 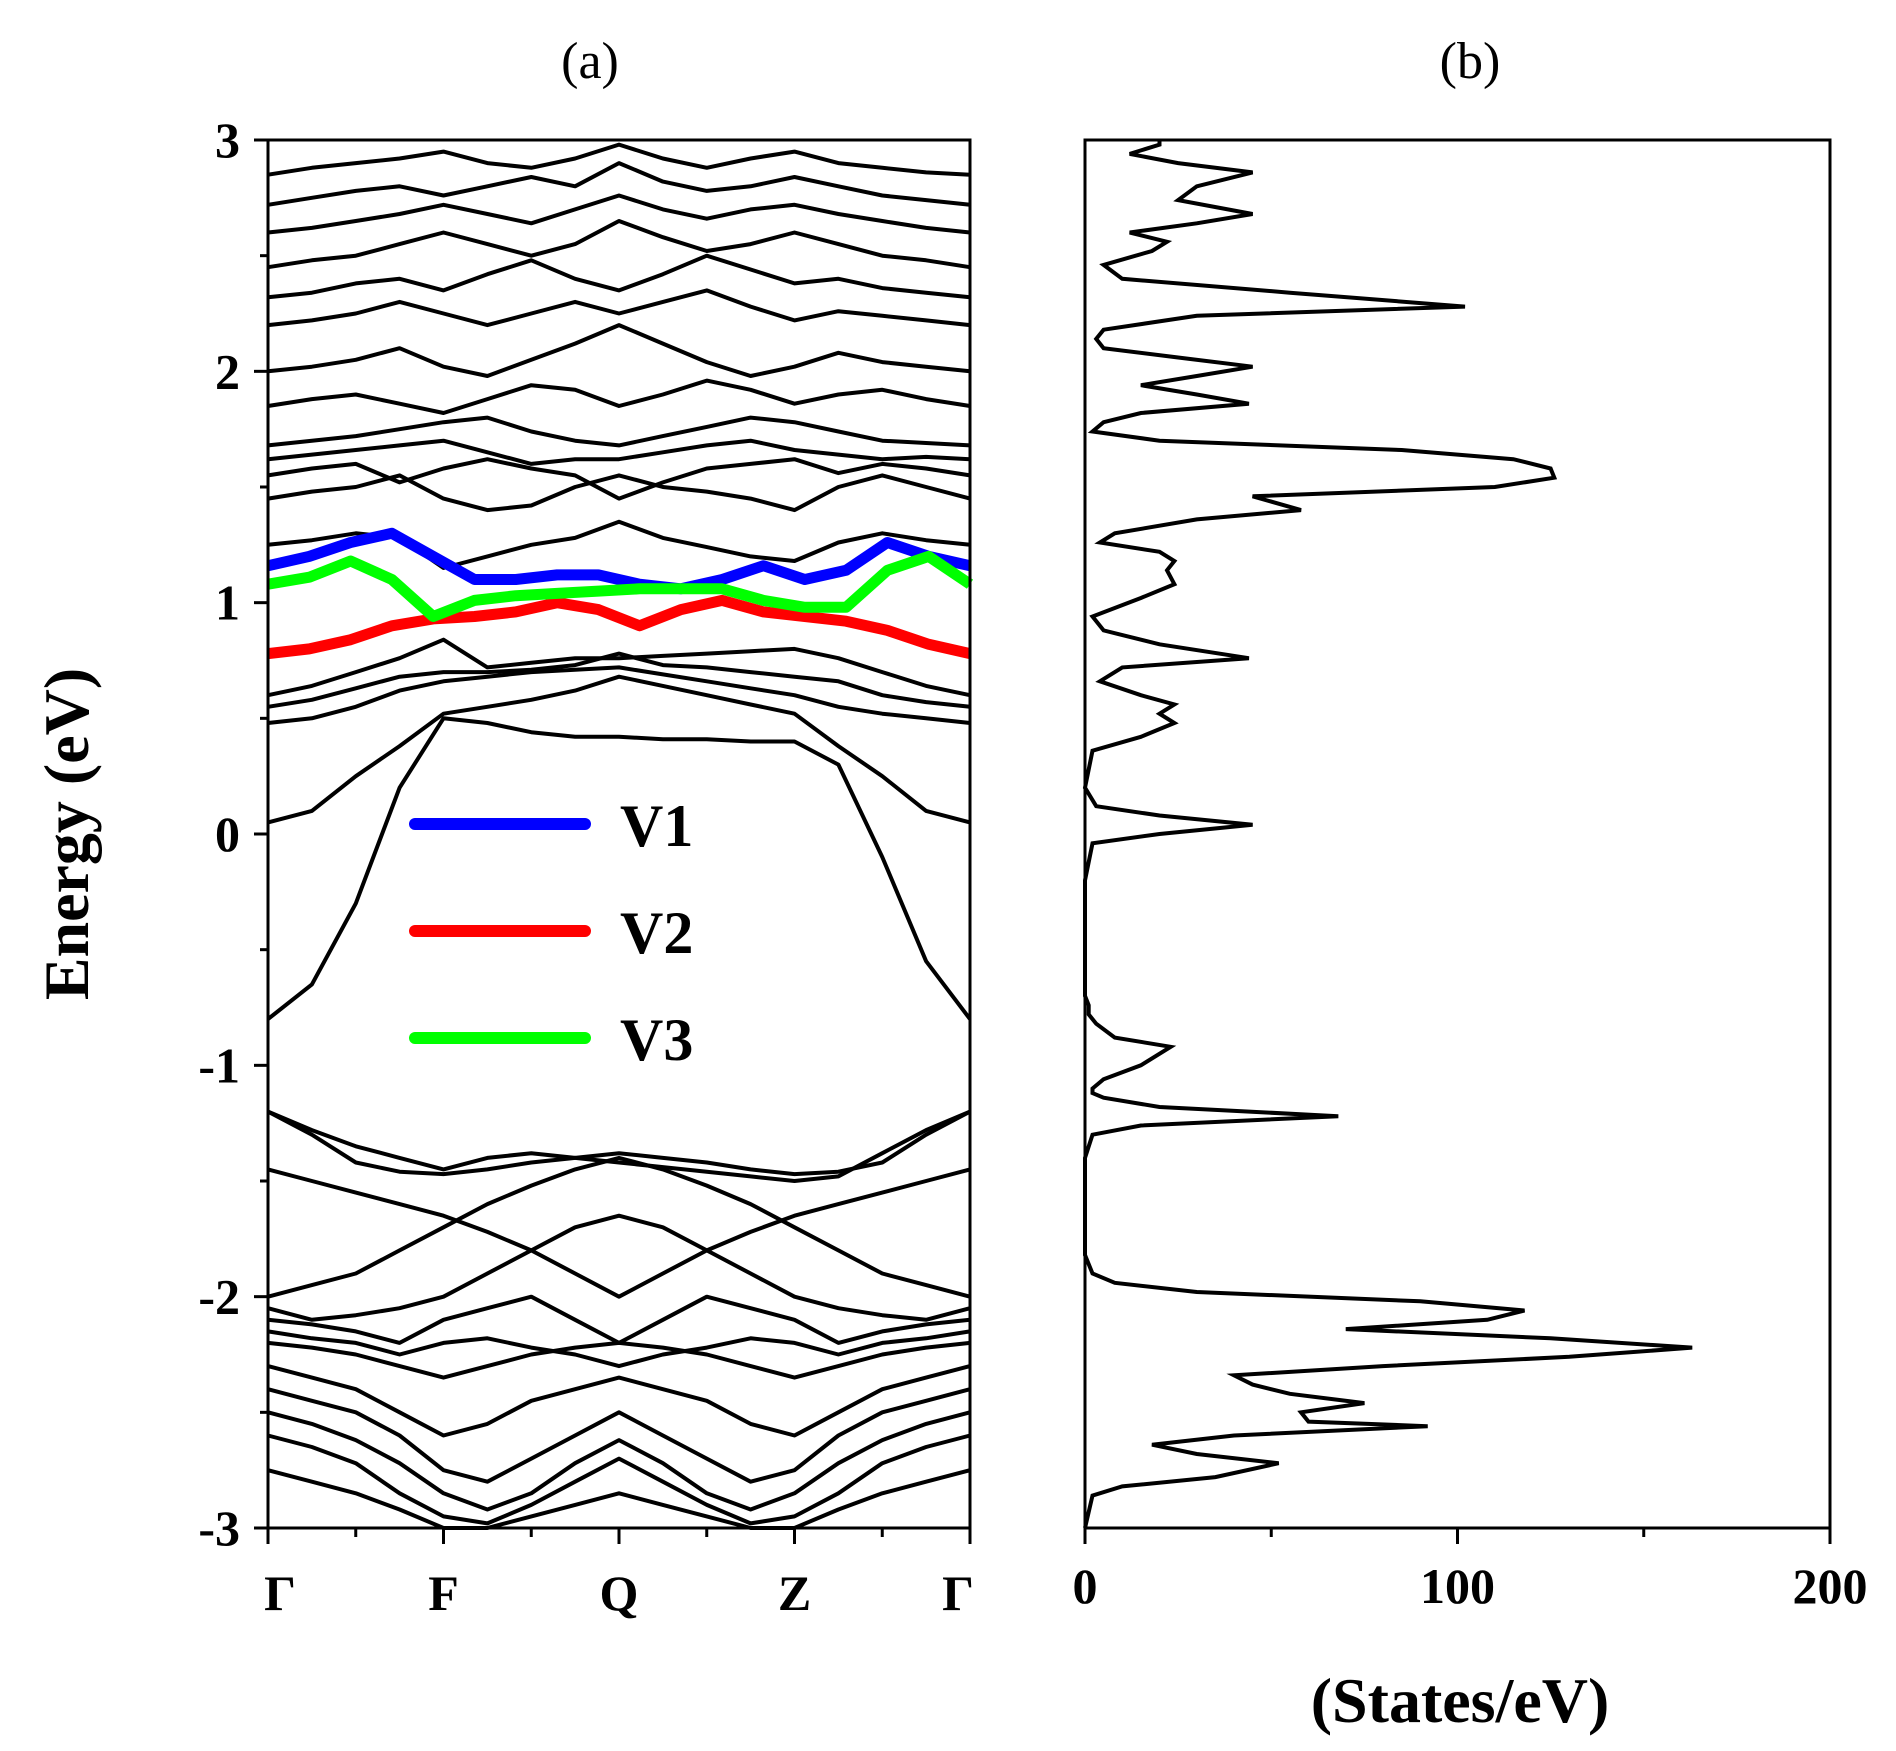 What do you see at coordinates (619, 627) in the screenshot?
I see `series-v2-line` at bounding box center [619, 627].